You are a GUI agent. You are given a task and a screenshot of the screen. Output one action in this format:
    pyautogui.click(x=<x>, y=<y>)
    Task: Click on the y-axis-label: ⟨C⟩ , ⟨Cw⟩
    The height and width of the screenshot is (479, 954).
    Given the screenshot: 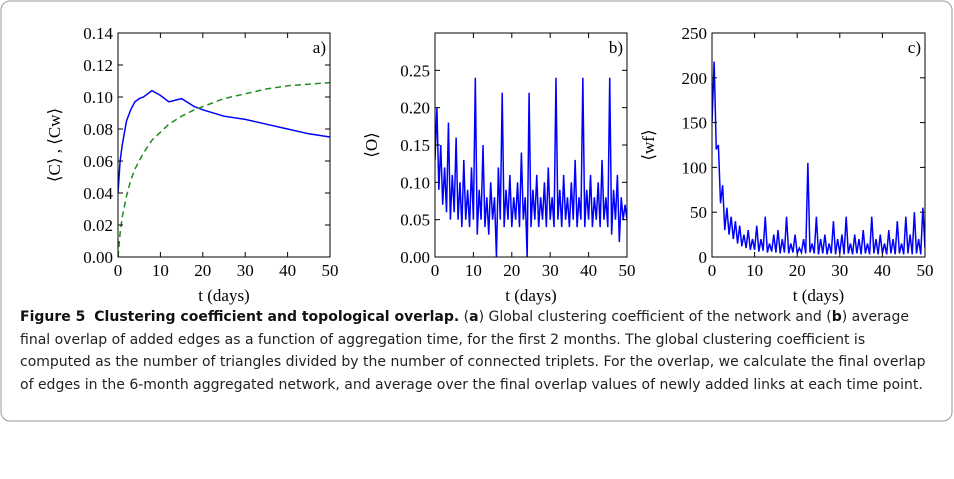 What is the action you would take?
    pyautogui.click(x=54, y=145)
    